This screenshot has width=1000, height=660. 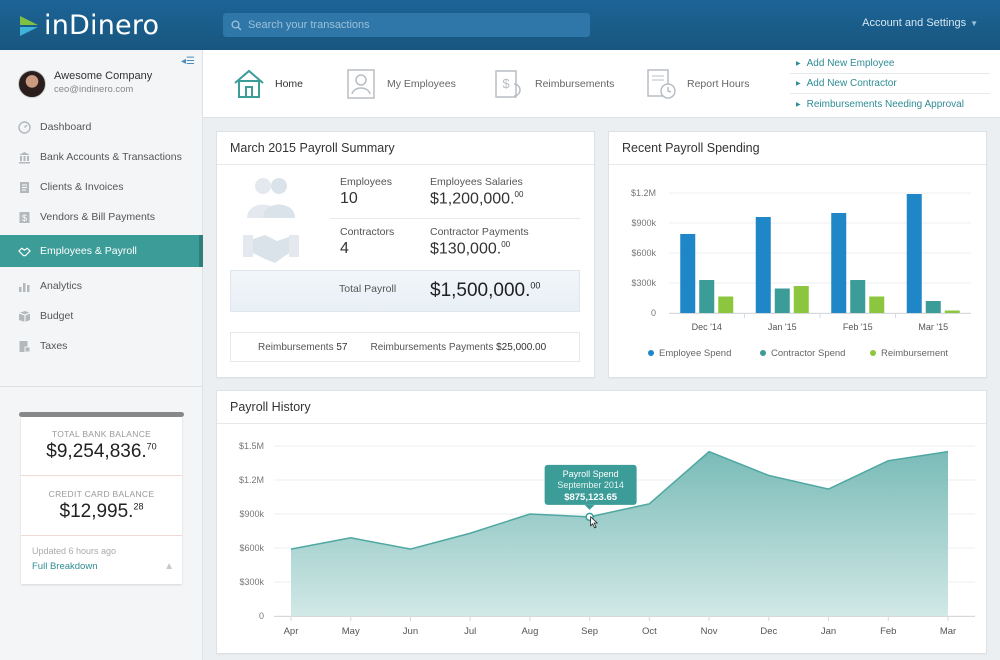 I want to click on x-tick-label: Sep, so click(x=589, y=631).